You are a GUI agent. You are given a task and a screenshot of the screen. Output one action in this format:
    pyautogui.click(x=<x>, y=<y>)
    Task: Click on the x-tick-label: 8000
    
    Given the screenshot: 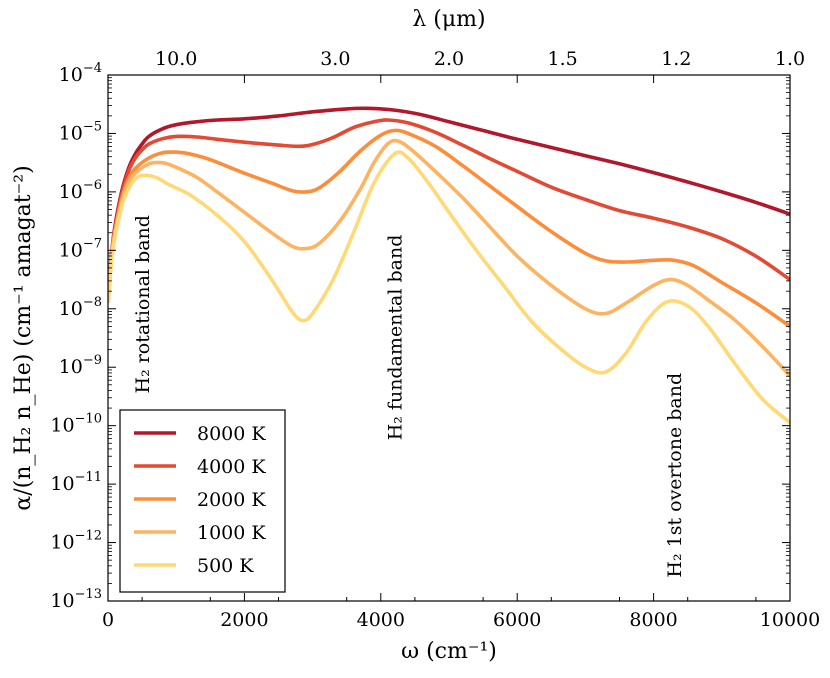 What is the action you would take?
    pyautogui.click(x=653, y=620)
    